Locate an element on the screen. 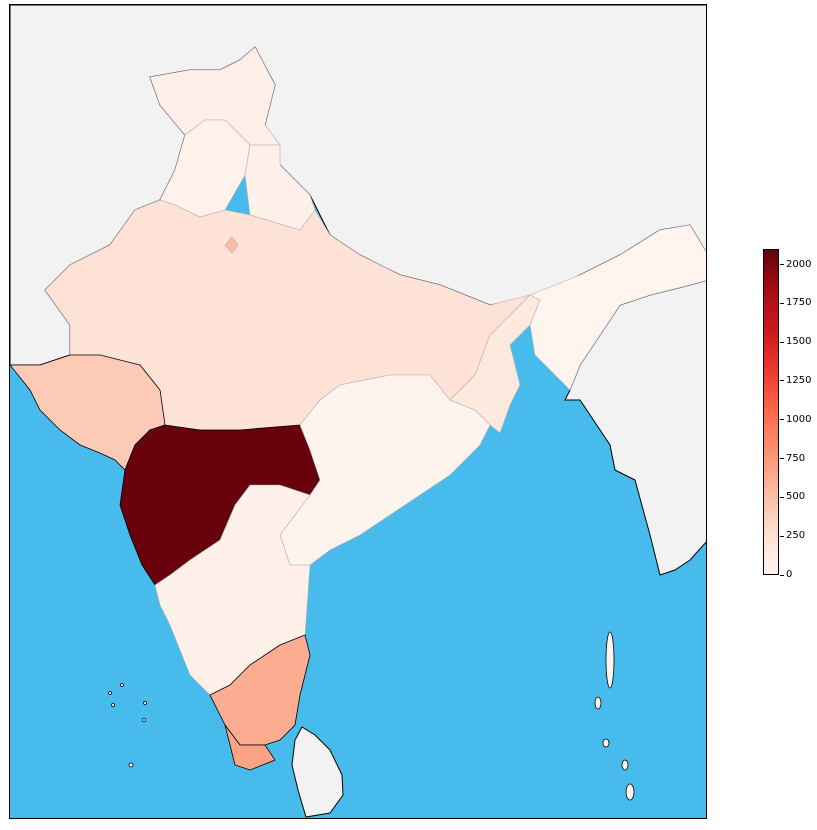 This screenshot has height=830, width=817. colorbar is located at coordinates (771, 412).